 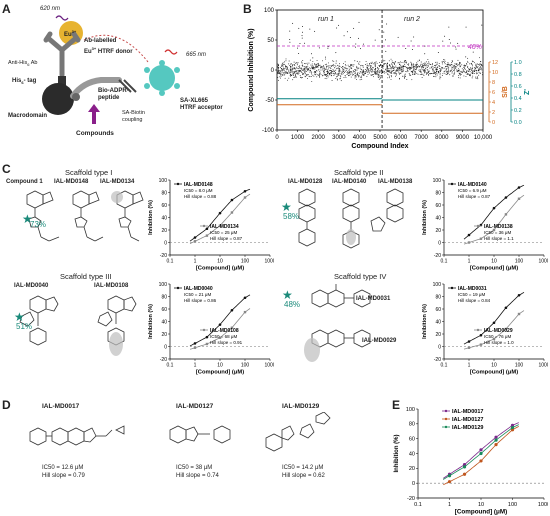 I want to click on hill-label: Hill slope = 0.86, so click(x=200, y=300).